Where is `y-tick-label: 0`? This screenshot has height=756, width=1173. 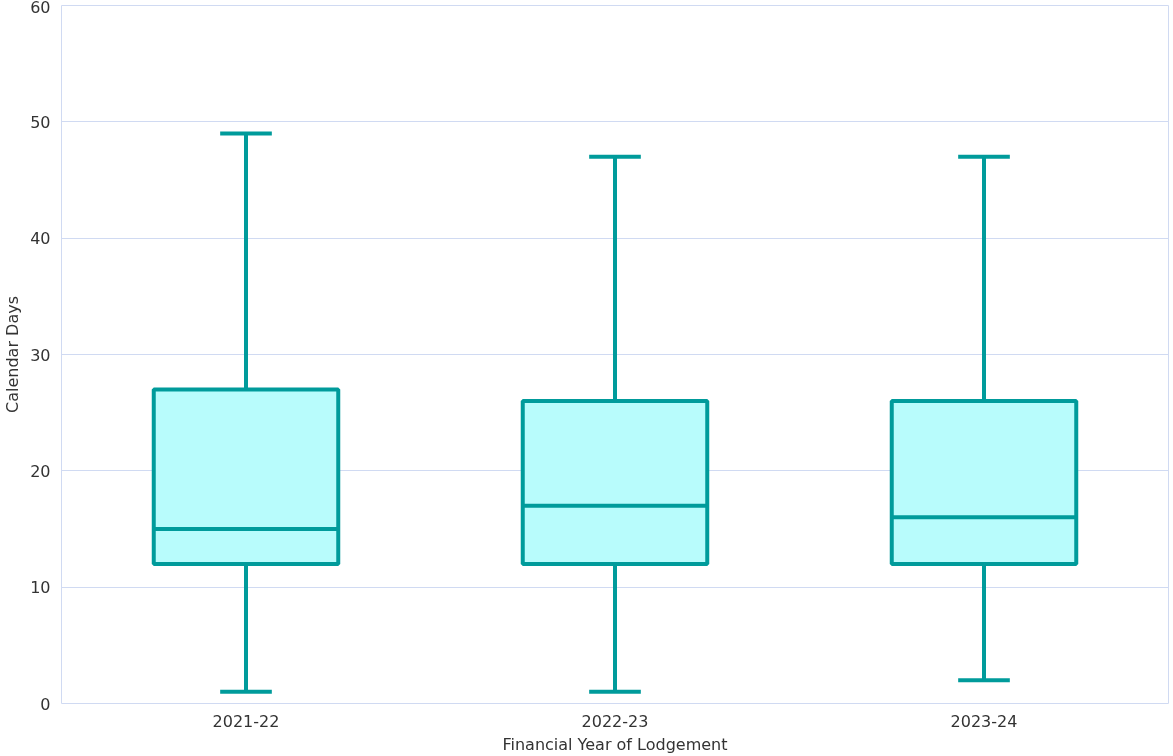
y-tick-label: 0 is located at coordinates (45, 704).